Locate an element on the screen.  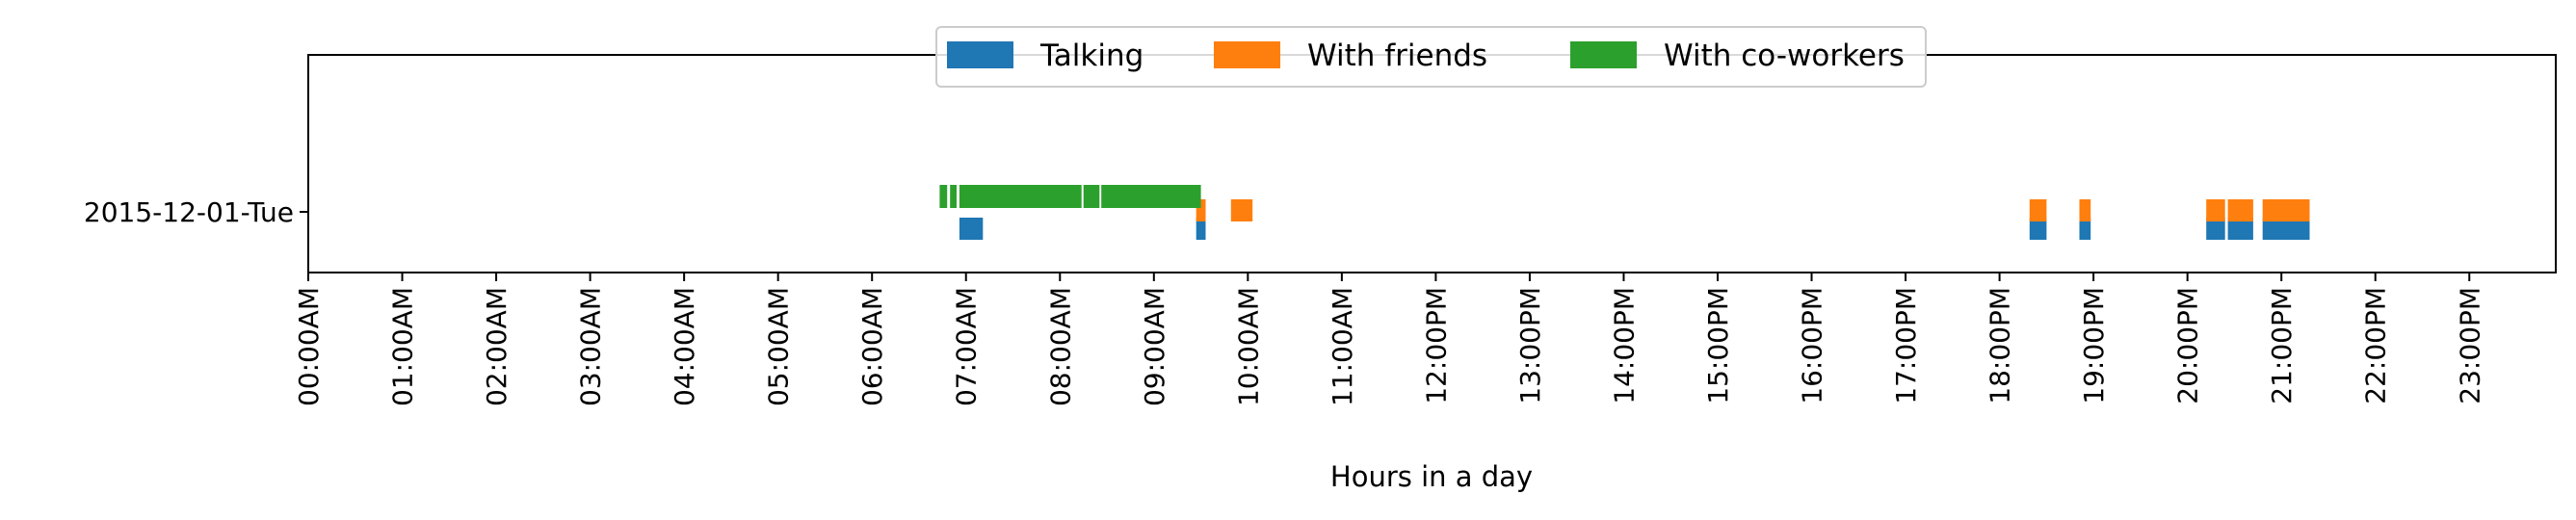
legend-label: With co-workers is located at coordinates (1784, 56).